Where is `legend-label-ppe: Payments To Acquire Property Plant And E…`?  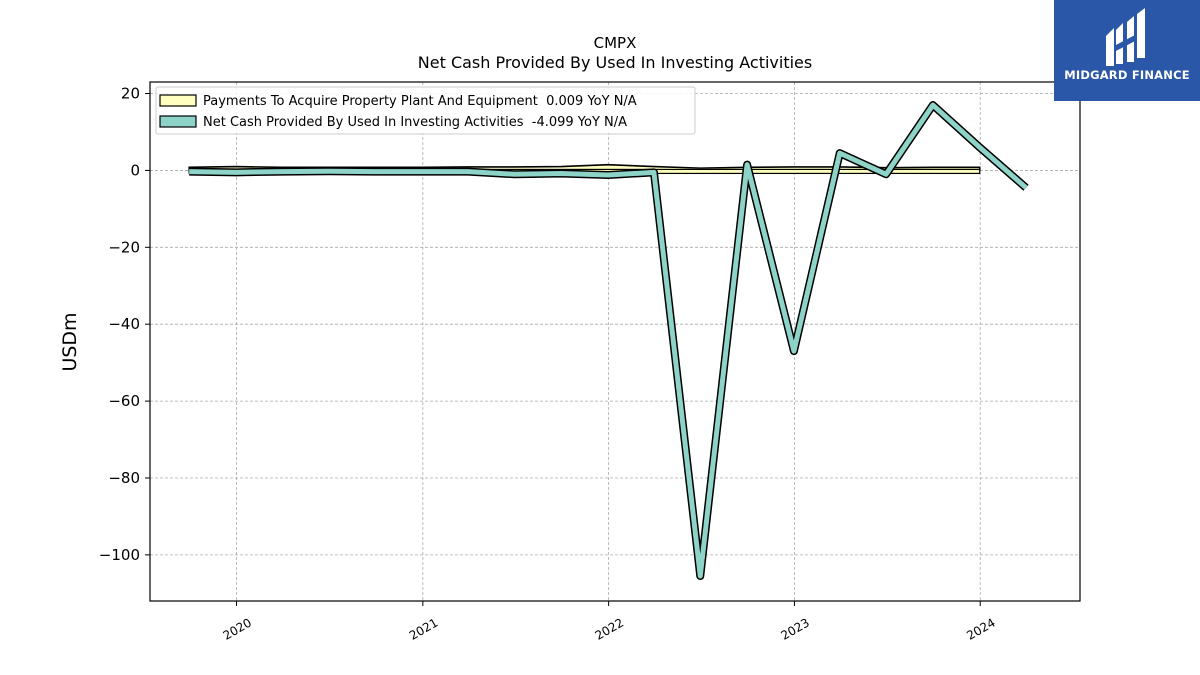
legend-label-ppe: Payments To Acquire Property Plant And E… is located at coordinates (420, 101).